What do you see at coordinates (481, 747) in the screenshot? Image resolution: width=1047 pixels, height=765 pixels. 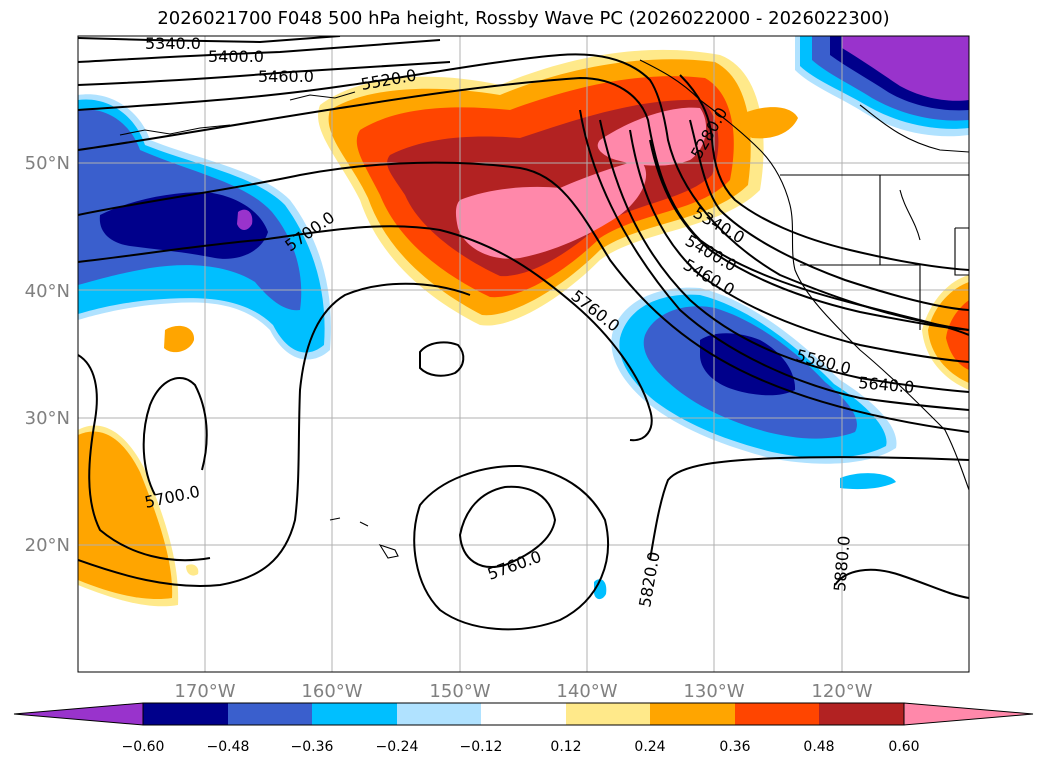 I see `colorbar-tick-label: −0.12` at bounding box center [481, 747].